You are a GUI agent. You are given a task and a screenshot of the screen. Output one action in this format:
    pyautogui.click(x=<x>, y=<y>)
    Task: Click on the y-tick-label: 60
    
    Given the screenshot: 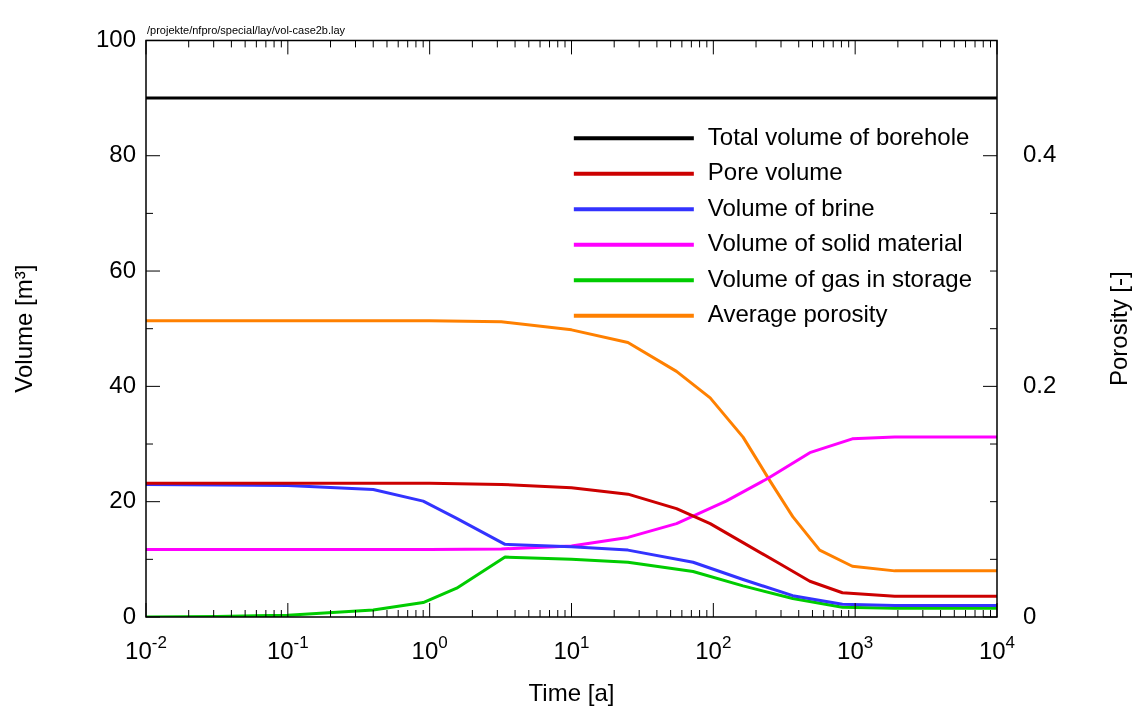 What is the action you would take?
    pyautogui.click(x=122, y=269)
    